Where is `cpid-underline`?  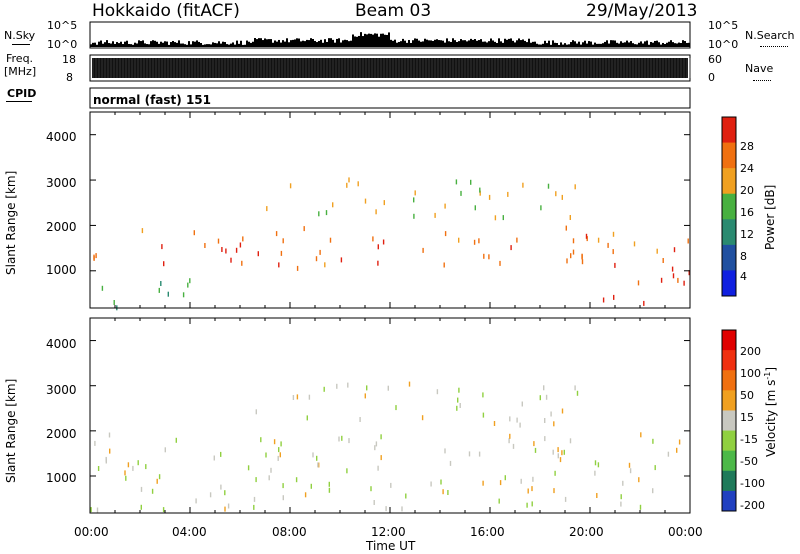 cpid-underline is located at coordinates (19, 101).